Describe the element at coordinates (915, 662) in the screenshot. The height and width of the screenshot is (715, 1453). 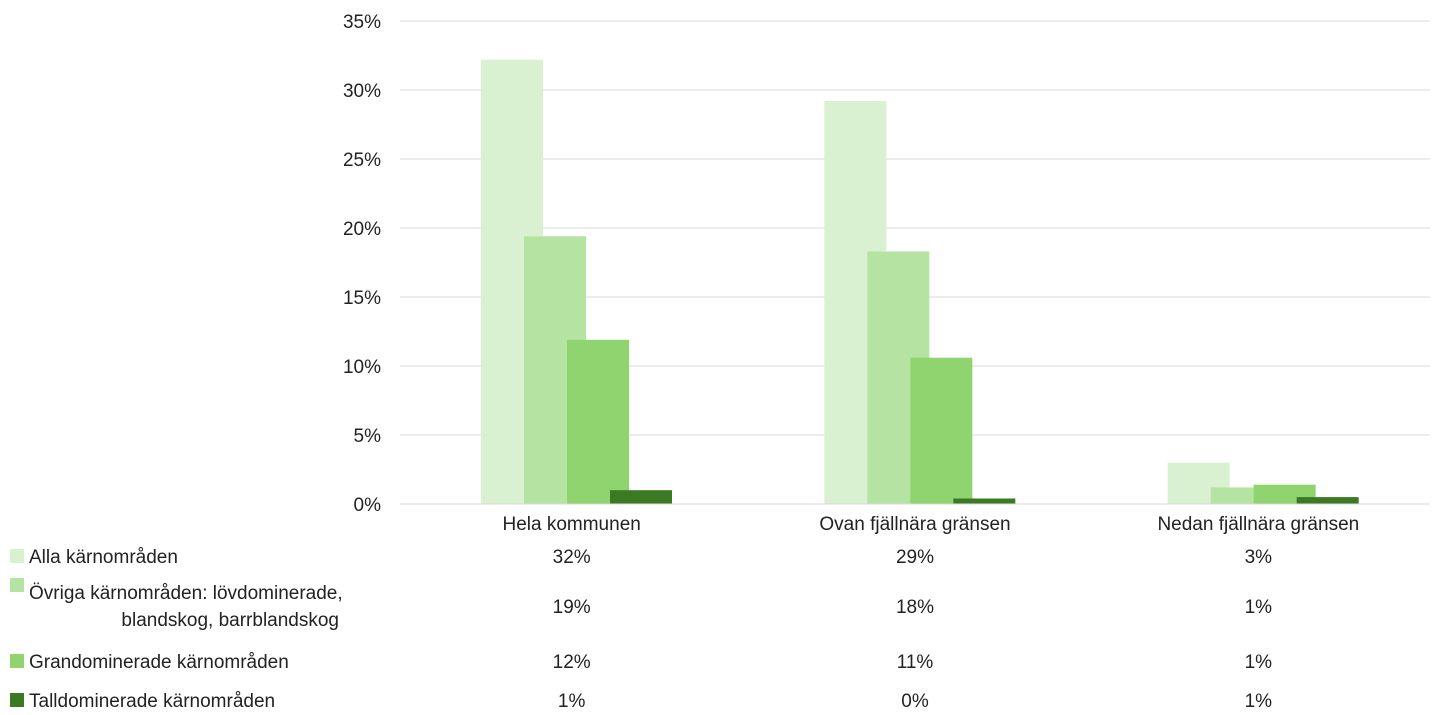
I see `table-value: 11%` at that location.